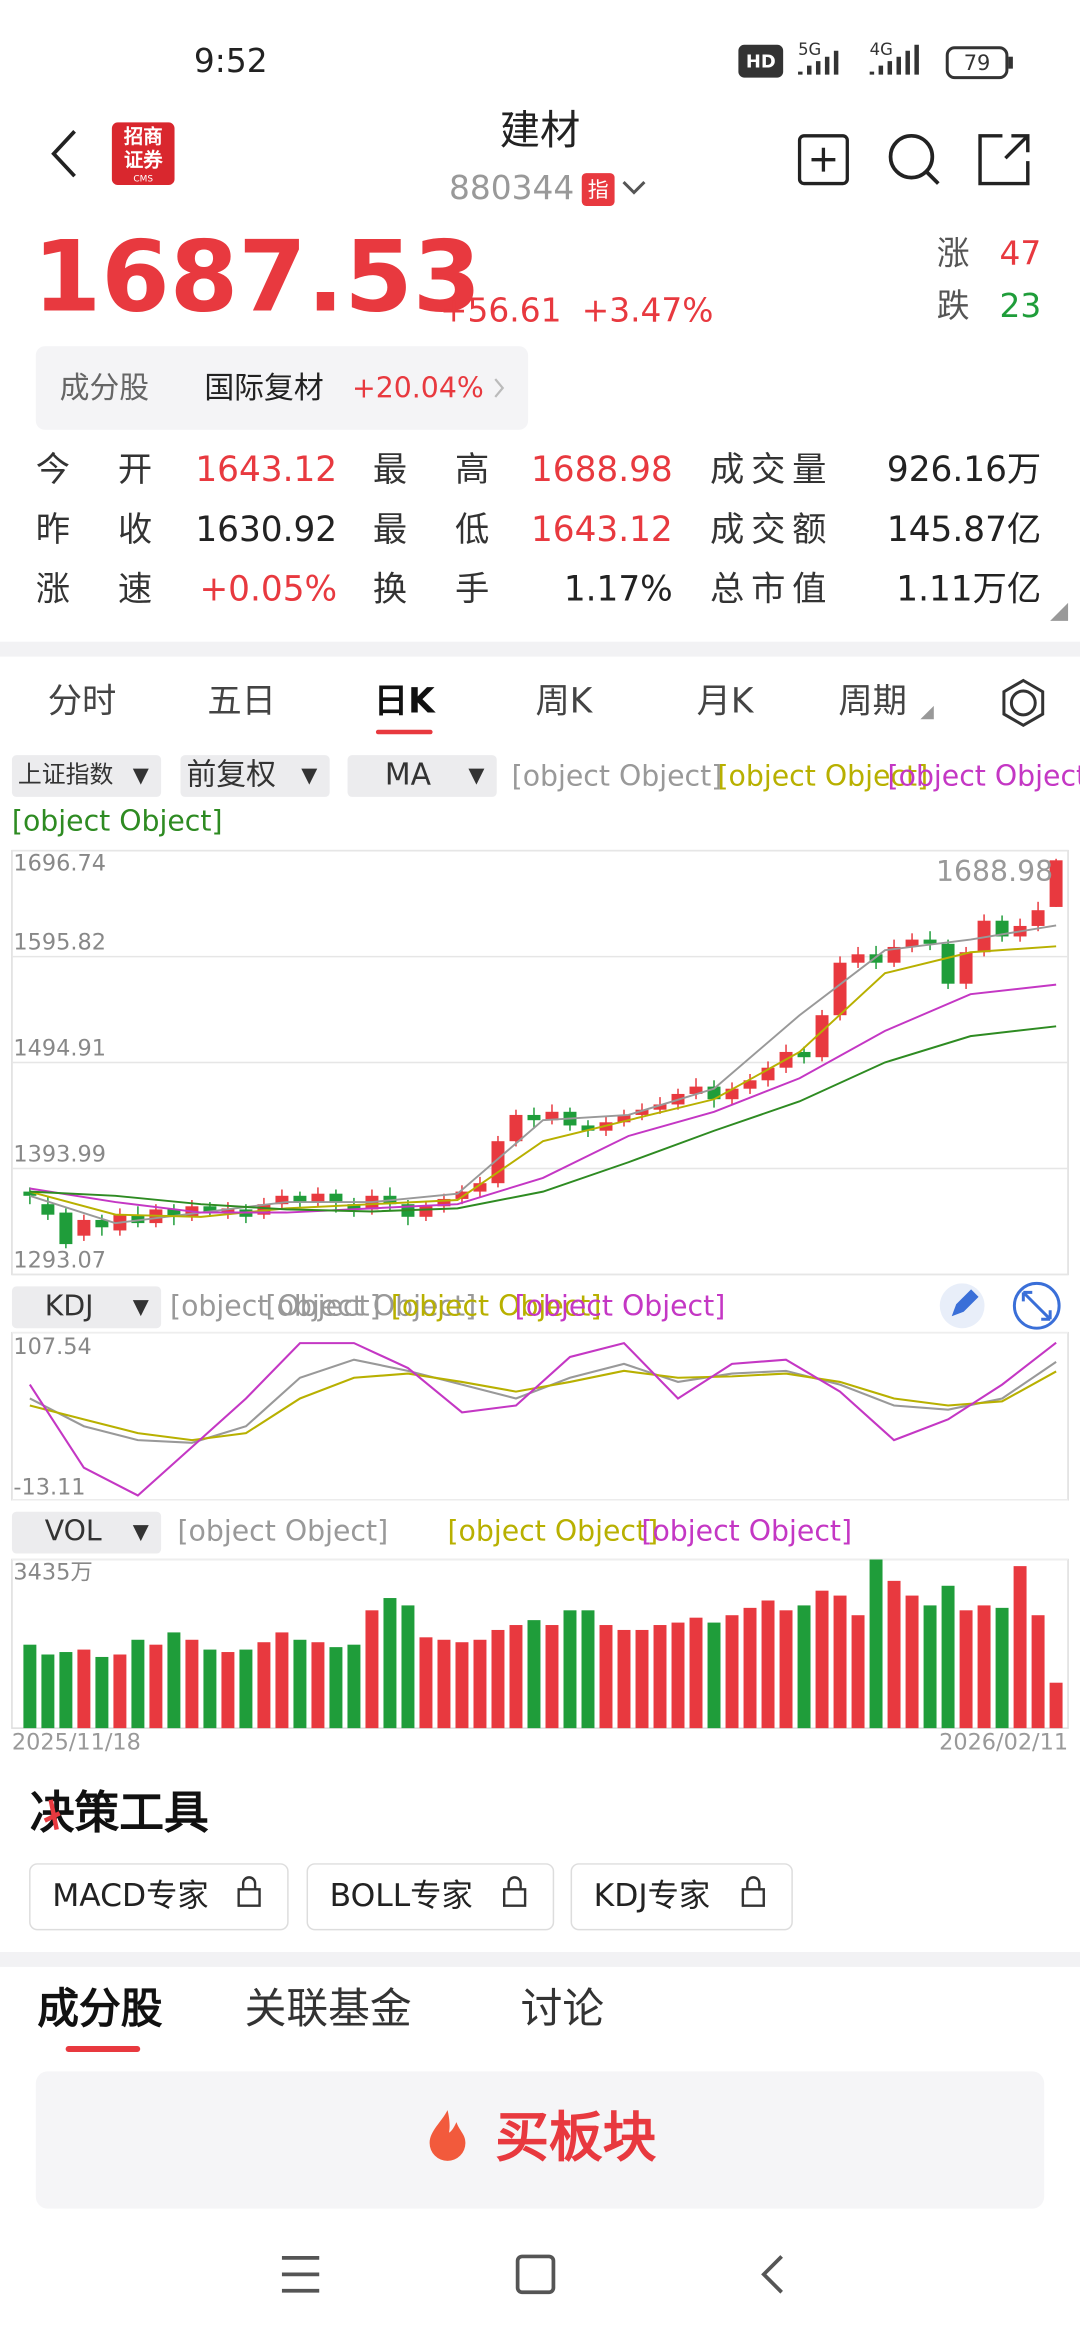  I want to click on hd-label: HD, so click(761, 62).